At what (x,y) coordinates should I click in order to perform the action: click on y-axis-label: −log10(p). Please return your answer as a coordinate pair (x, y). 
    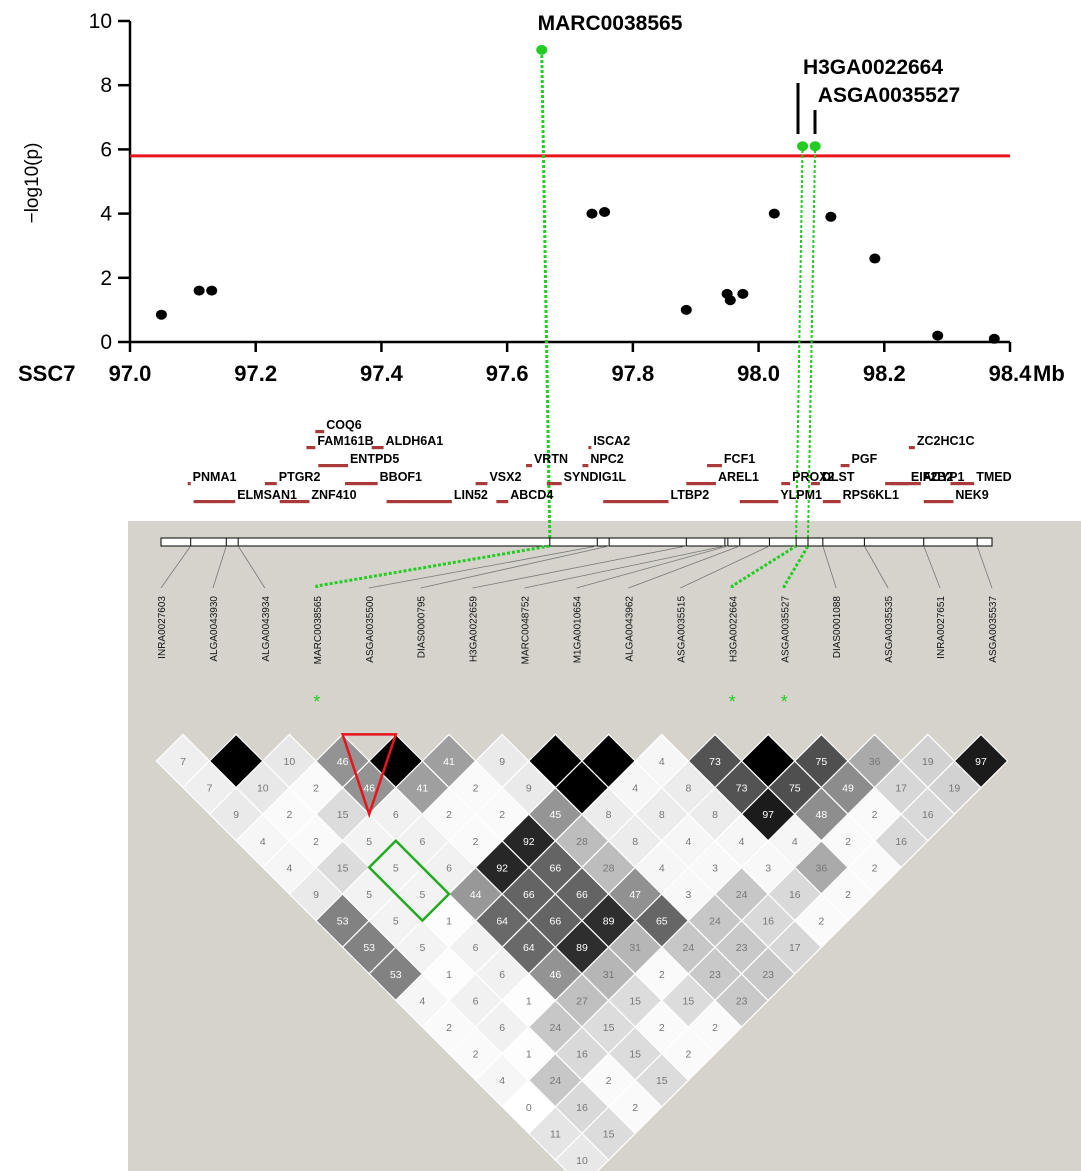
    Looking at the image, I should click on (32, 183).